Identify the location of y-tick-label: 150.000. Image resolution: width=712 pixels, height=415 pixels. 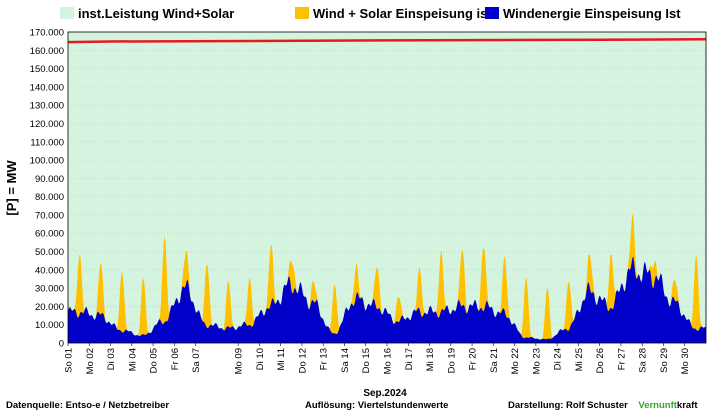
(47, 69).